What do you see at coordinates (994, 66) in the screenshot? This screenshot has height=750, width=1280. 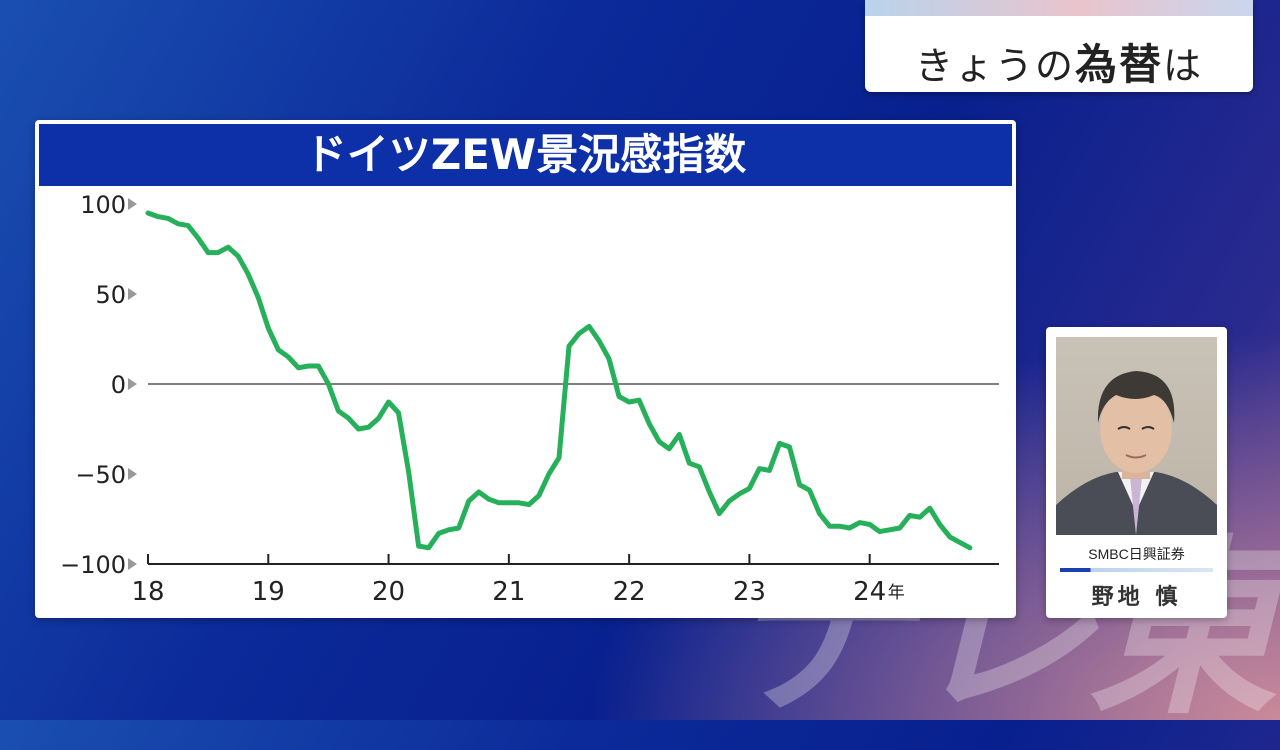 I see `topic-prefix: きょうの` at bounding box center [994, 66].